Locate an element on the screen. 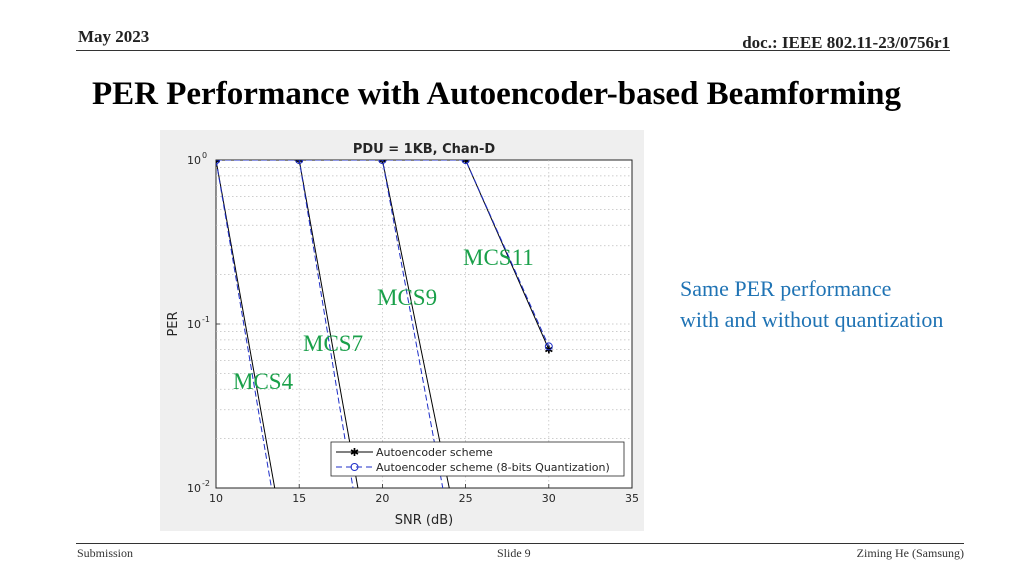 The image size is (1024, 576). y-tick-exponent: -1 is located at coordinates (206, 319).